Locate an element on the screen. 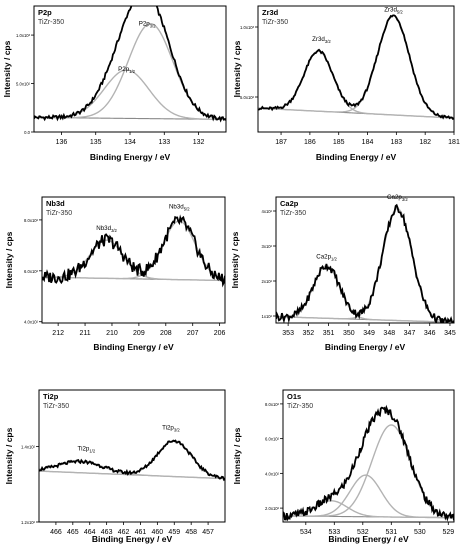  x-tick-label: 208 is located at coordinates (166, 333).